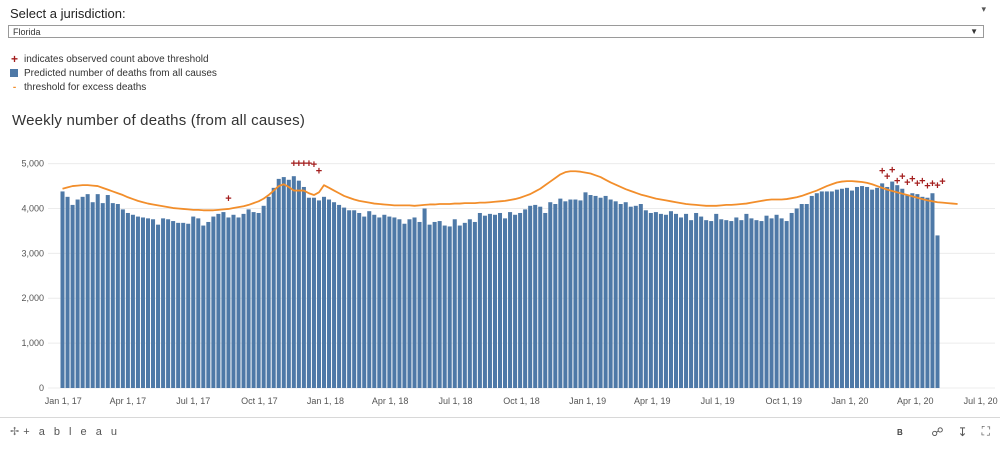 The width and height of the screenshot is (1000, 452). What do you see at coordinates (985, 431) in the screenshot?
I see `fullscreen-icon: ⛶` at bounding box center [985, 431].